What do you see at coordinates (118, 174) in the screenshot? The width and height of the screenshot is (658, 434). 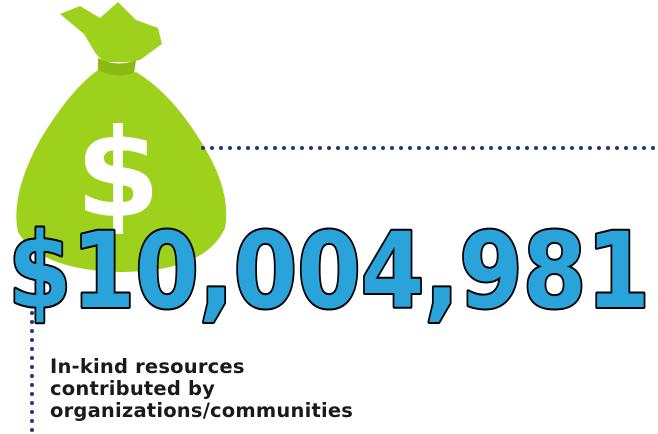 I see `dollar-symbol-icon: $` at bounding box center [118, 174].